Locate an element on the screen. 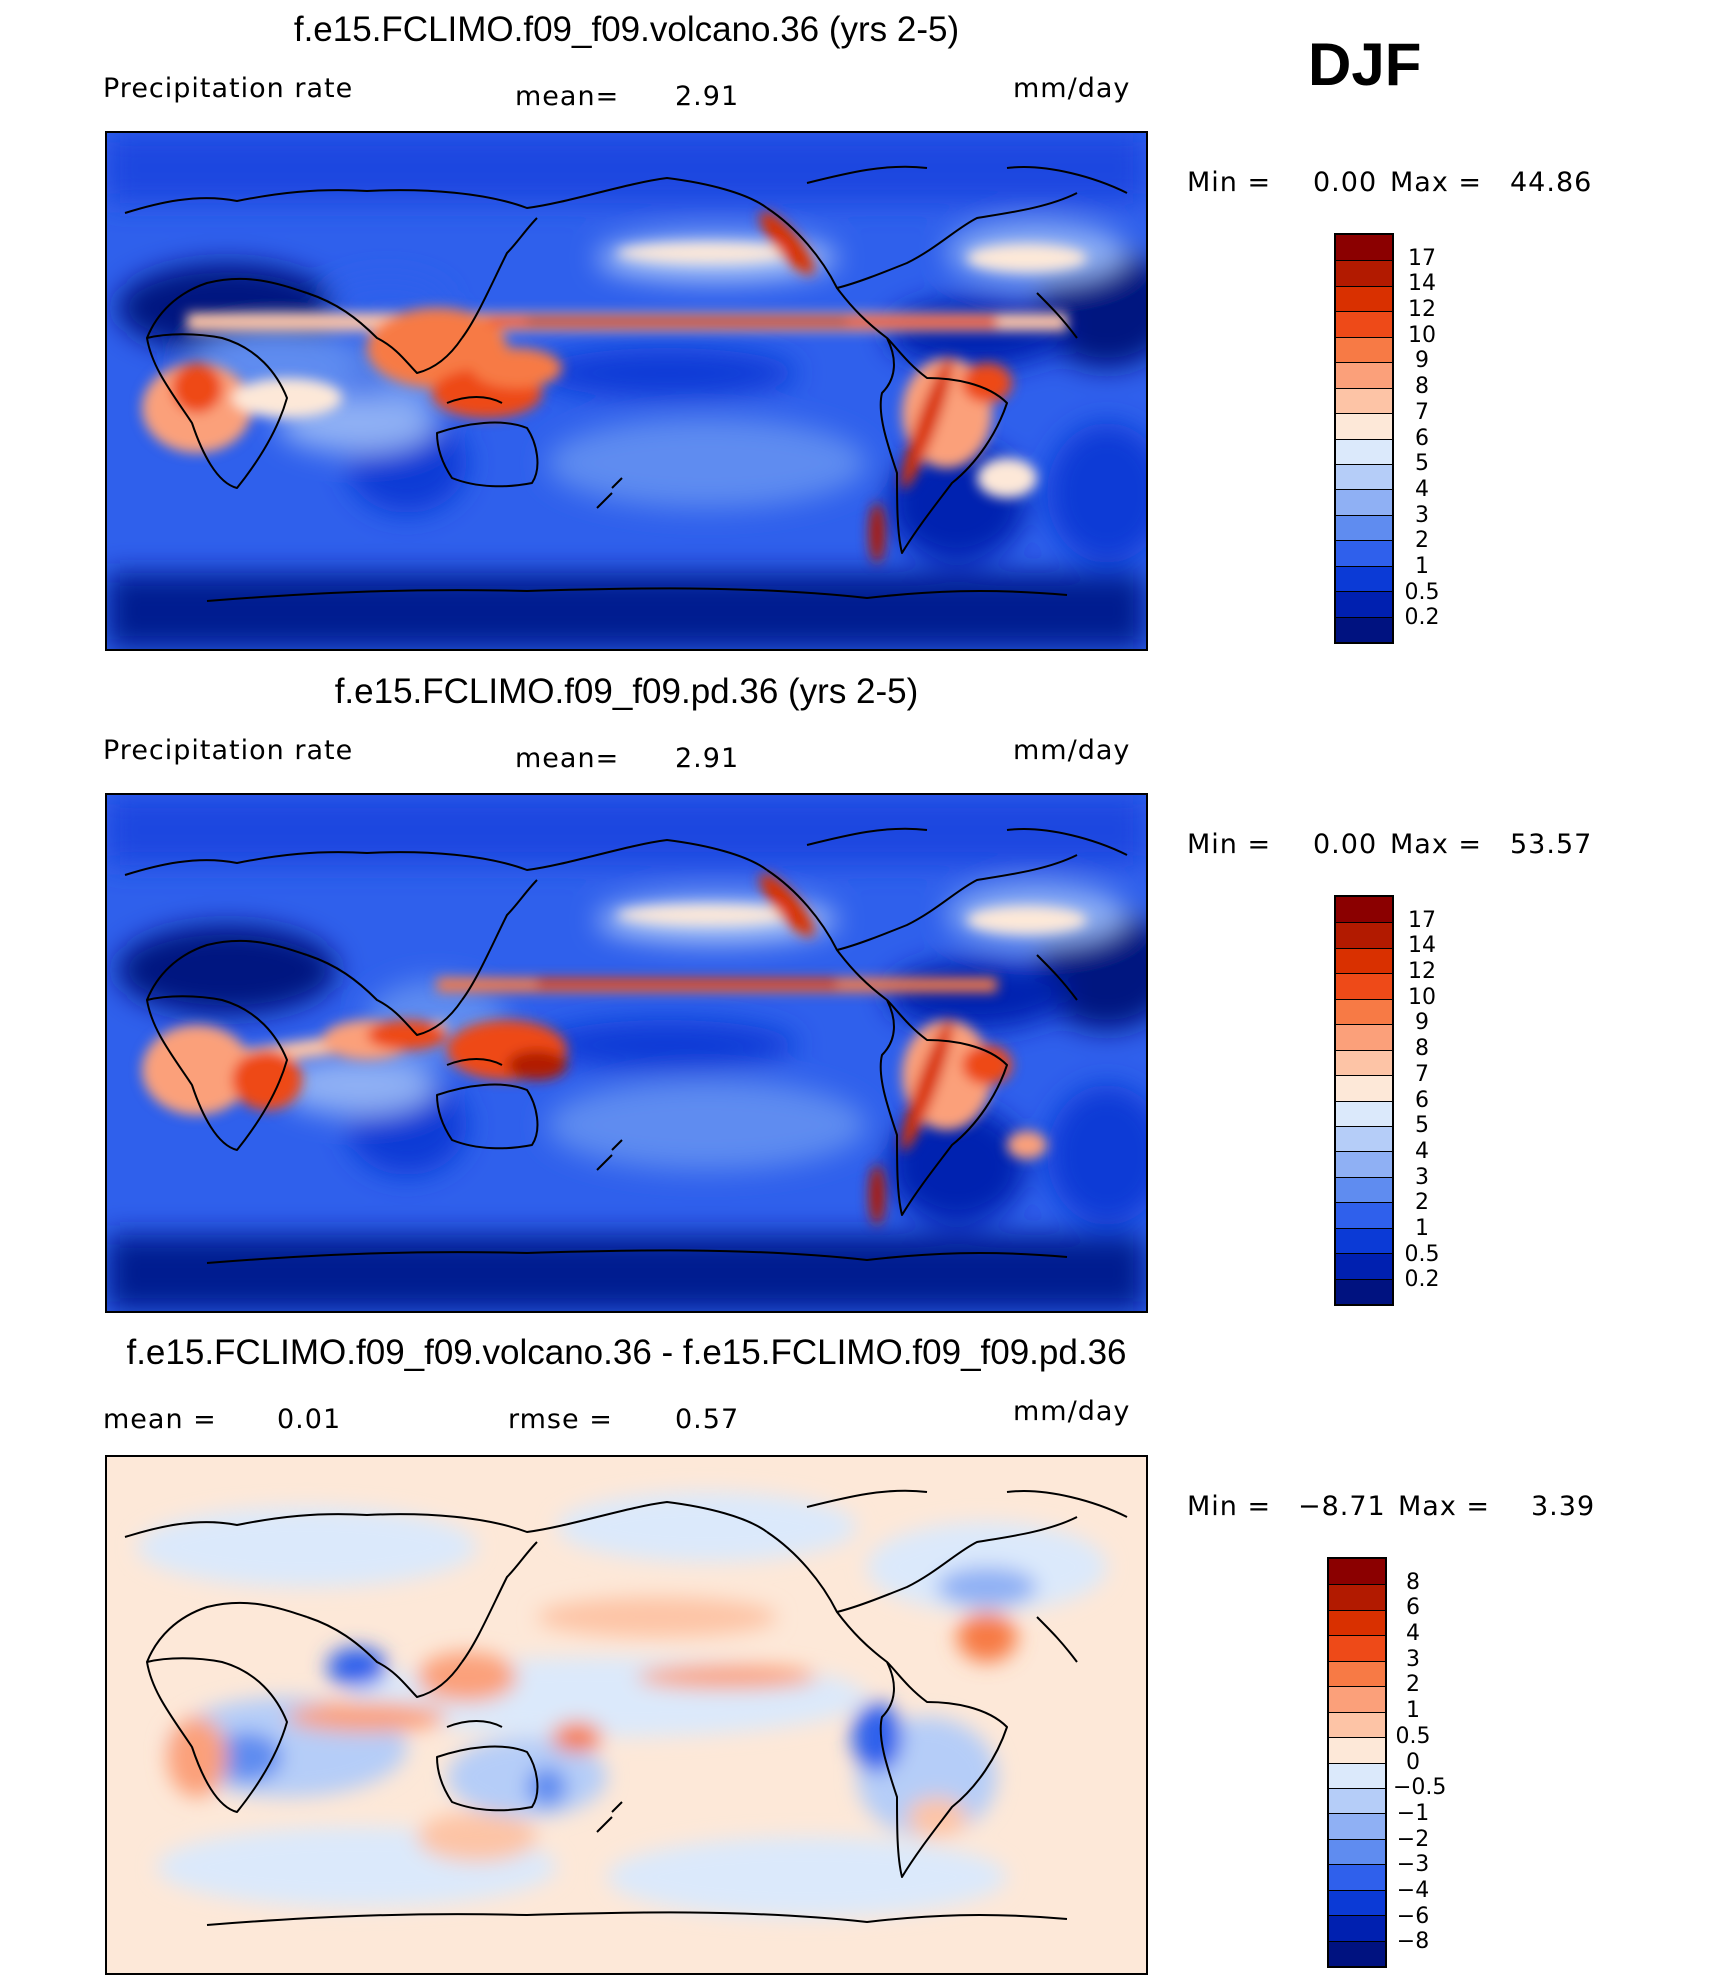 The height and width of the screenshot is (1985, 1710). panel-3-units: mm/day is located at coordinates (1072, 1411).